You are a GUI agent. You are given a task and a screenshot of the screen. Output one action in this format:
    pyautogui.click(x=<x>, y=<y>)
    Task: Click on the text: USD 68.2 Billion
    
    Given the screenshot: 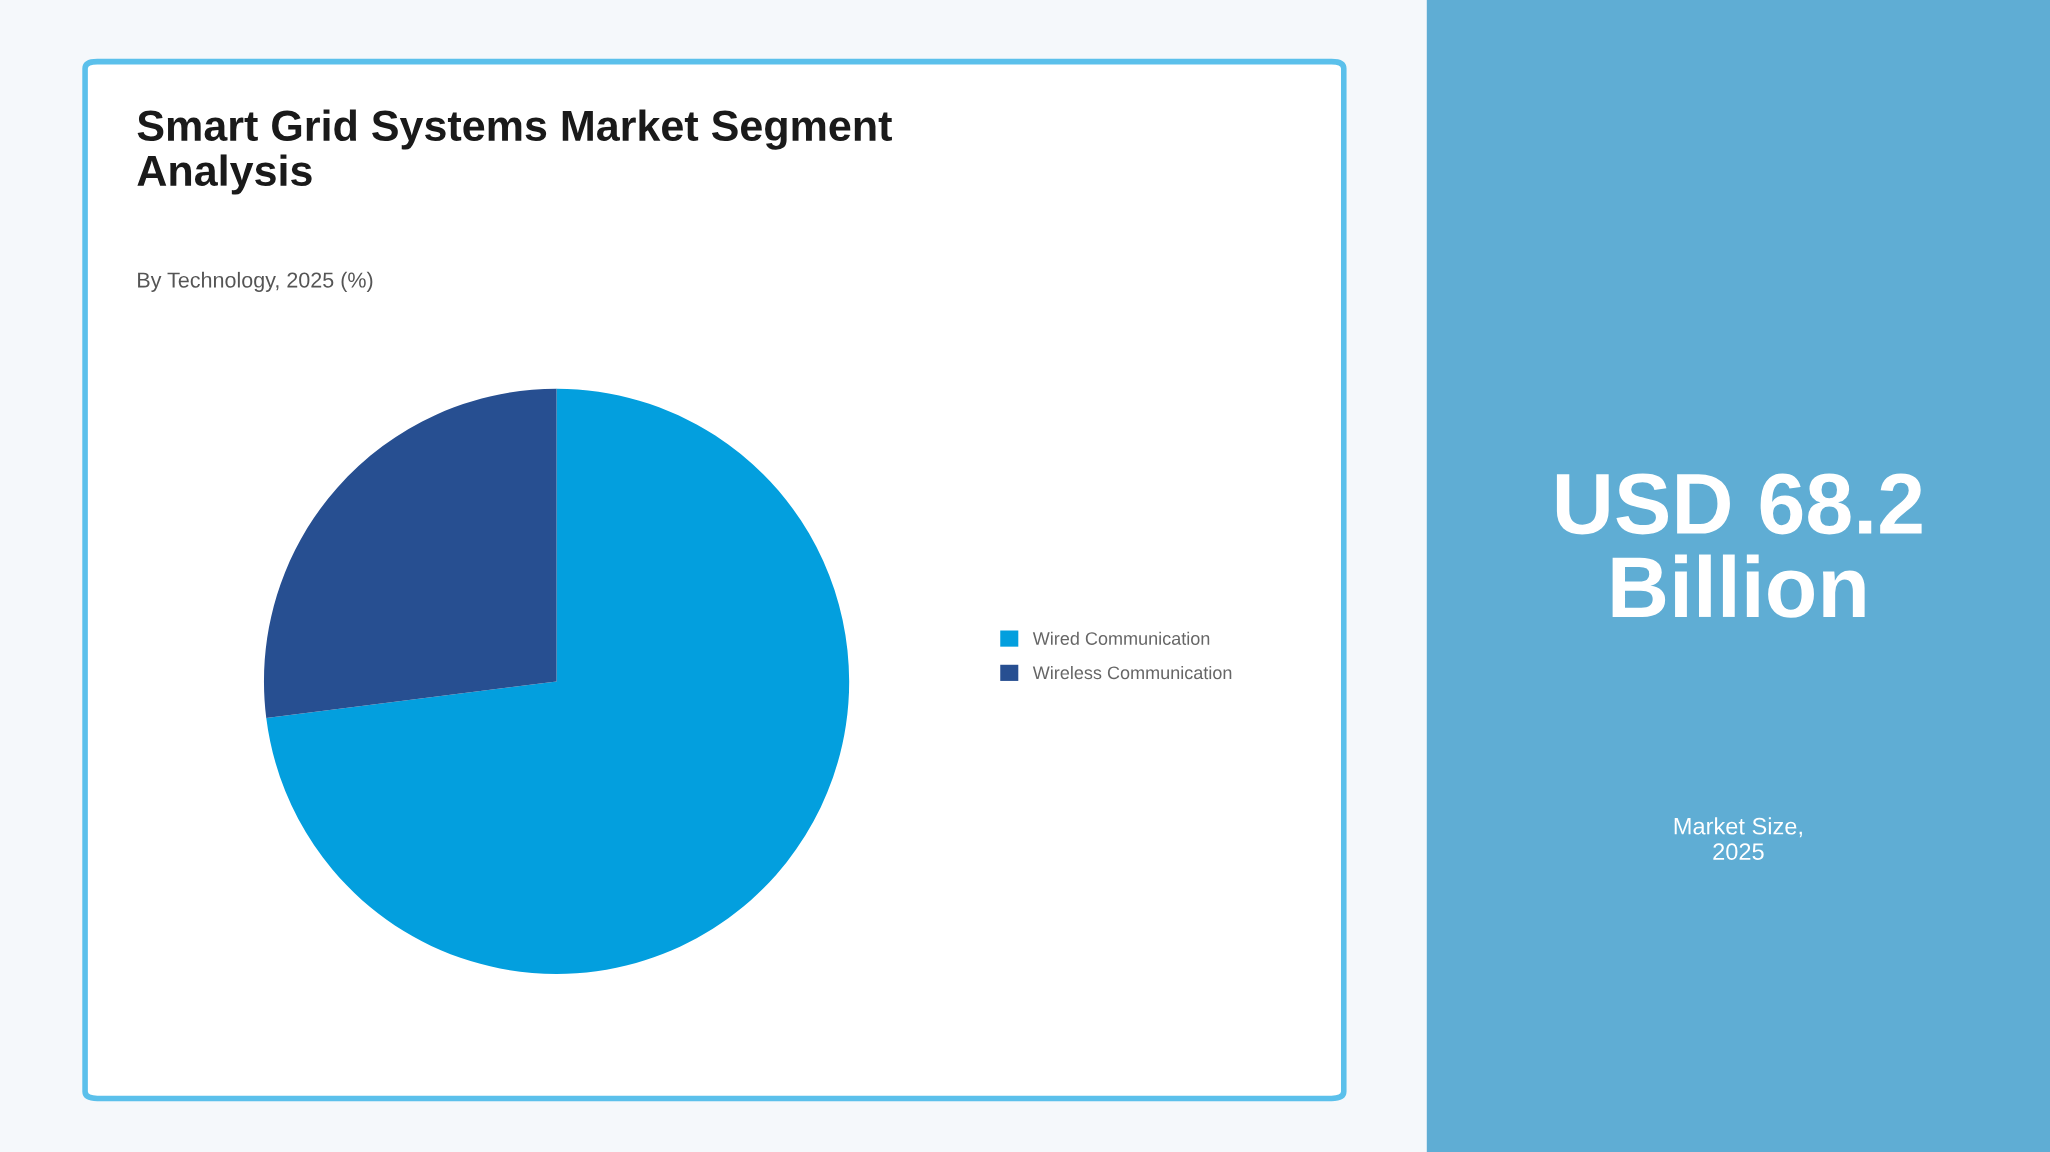 What is the action you would take?
    pyautogui.click(x=1739, y=545)
    